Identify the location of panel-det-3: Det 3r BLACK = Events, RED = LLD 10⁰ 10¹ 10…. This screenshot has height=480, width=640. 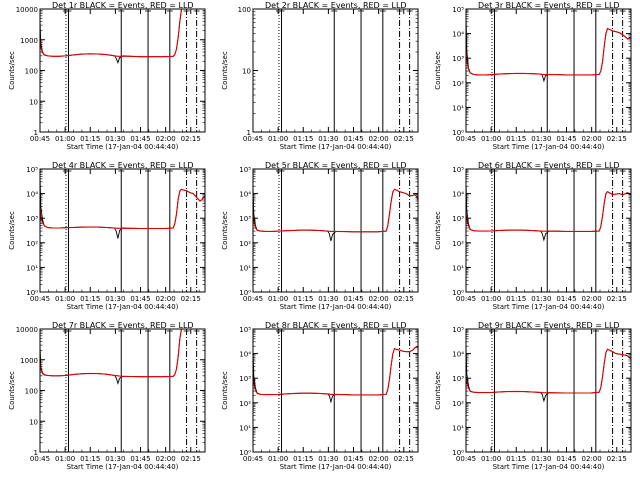
(533, 76).